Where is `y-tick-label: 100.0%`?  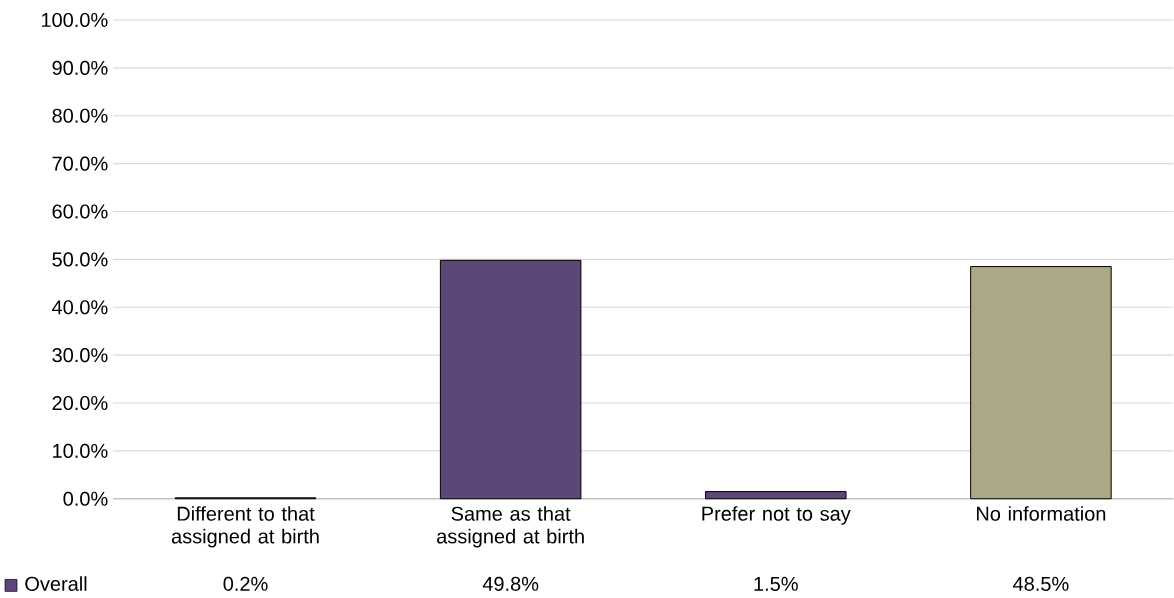 y-tick-label: 100.0% is located at coordinates (74, 20).